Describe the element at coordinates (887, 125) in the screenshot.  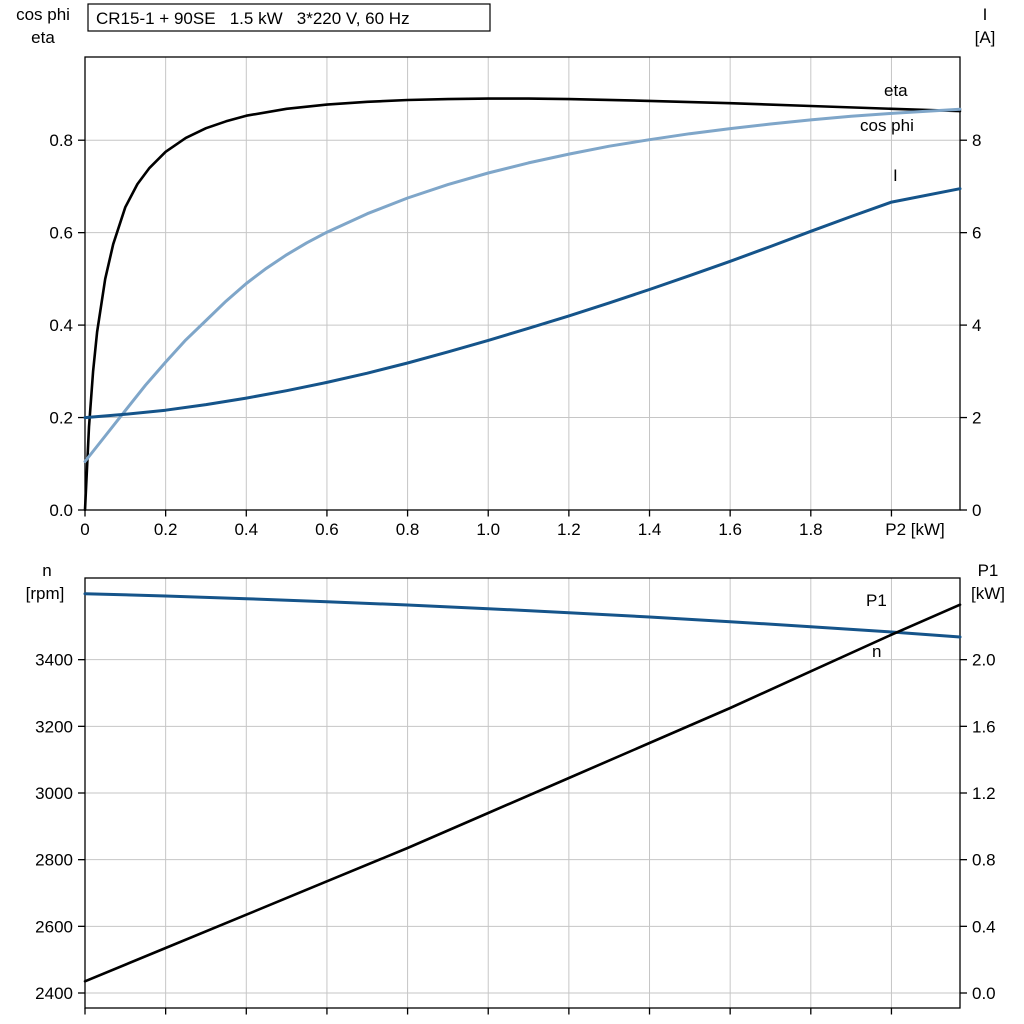
I see `cos-phi-curve-label: cos phi` at that location.